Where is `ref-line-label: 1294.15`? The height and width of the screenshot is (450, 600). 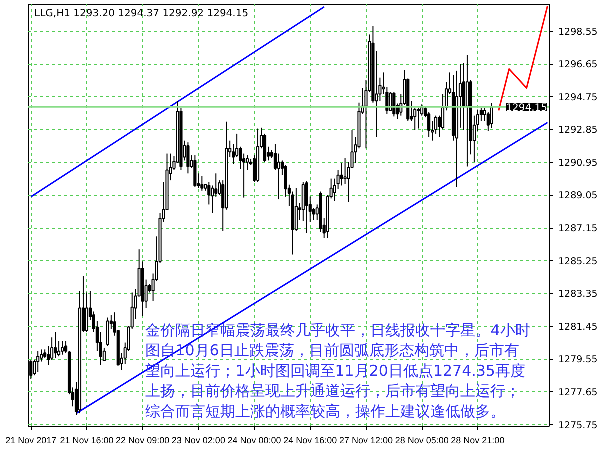 ref-line-label: 1294.15 is located at coordinates (527, 108).